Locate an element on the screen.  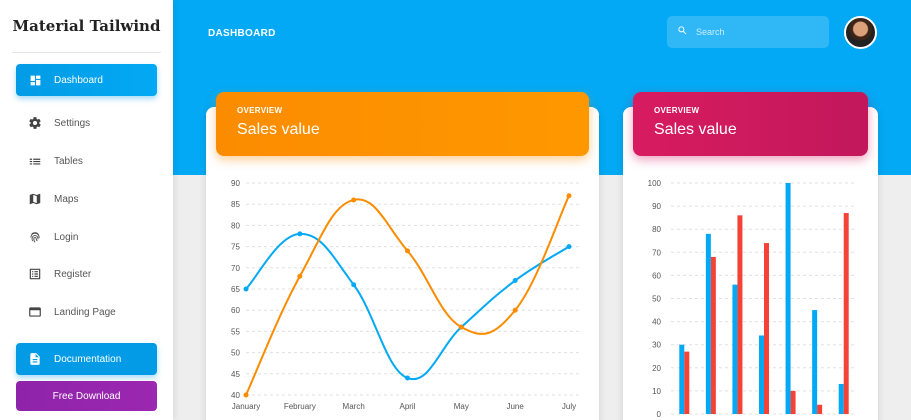
x-tick-label: July is located at coordinates (569, 406).